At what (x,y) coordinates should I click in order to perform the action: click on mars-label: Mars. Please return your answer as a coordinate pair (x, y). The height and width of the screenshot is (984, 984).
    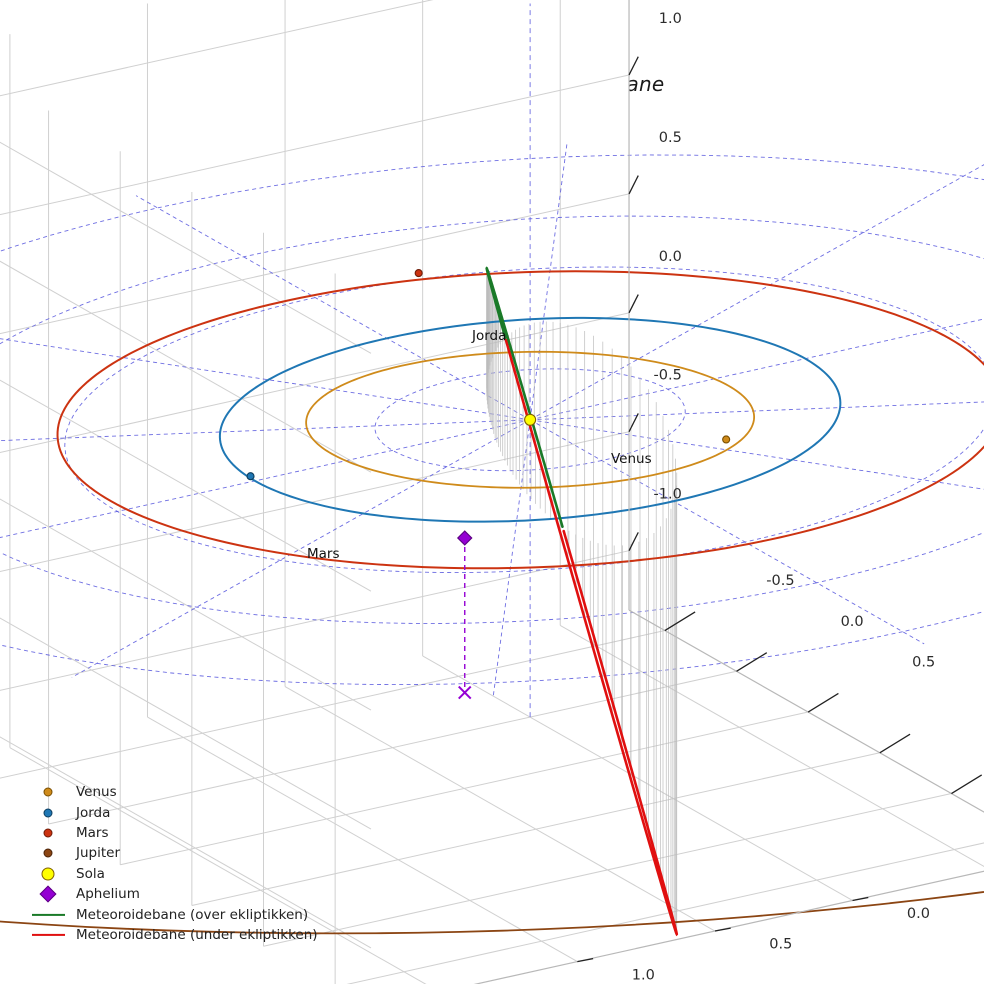
    Looking at the image, I should click on (323, 554).